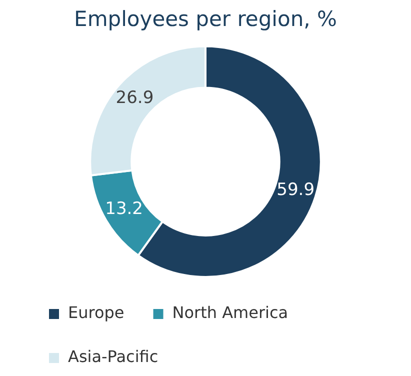  I want to click on data-label: 59.9, so click(295, 190).